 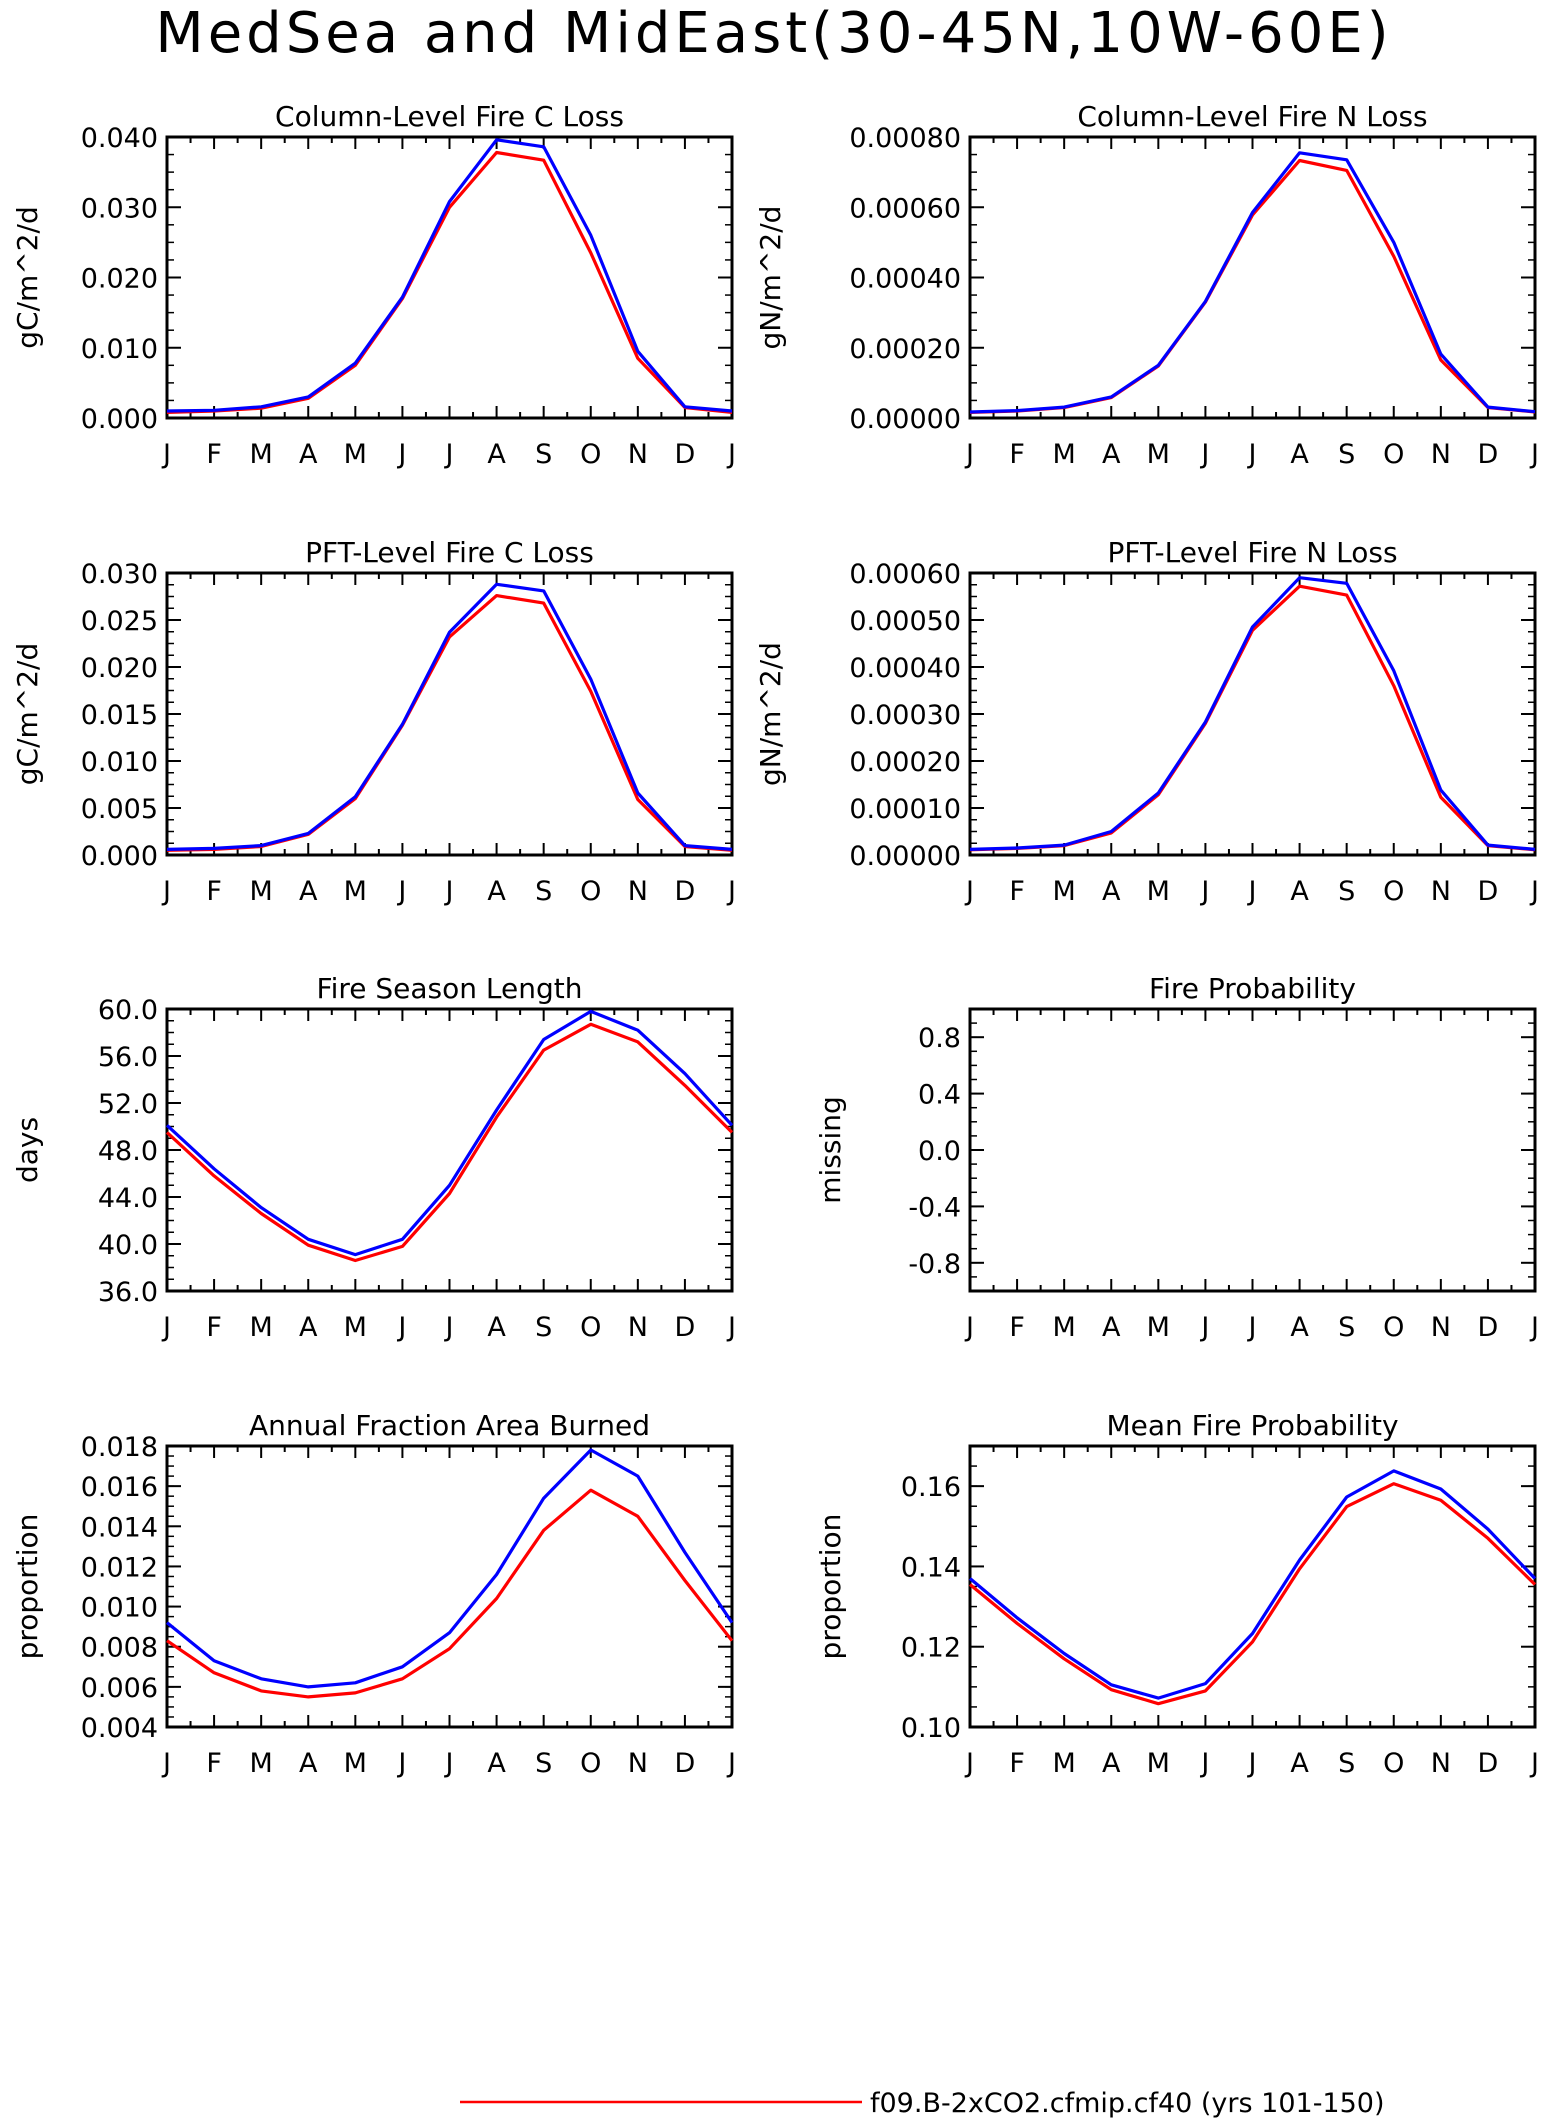 I want to click on y-tick-label: 0.14, so click(x=931, y=1567).